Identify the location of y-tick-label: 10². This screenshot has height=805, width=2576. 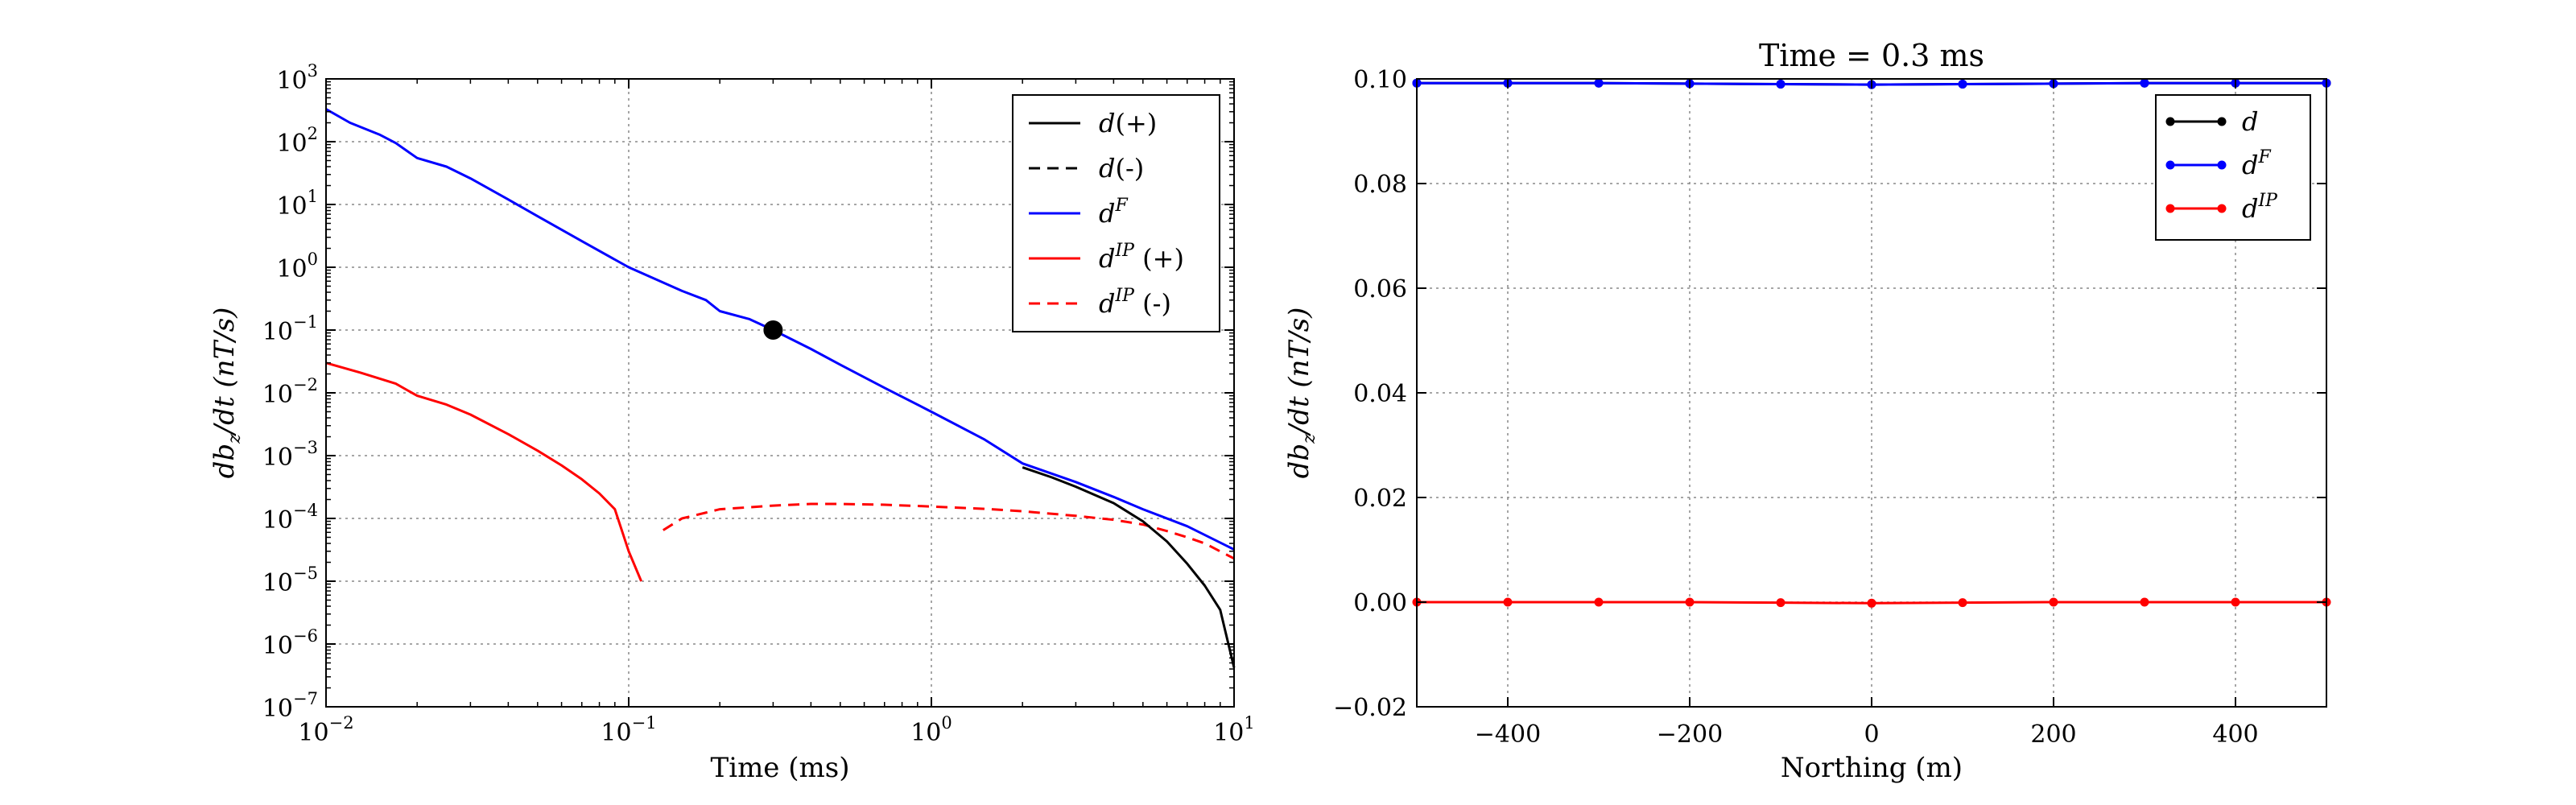
(297, 141).